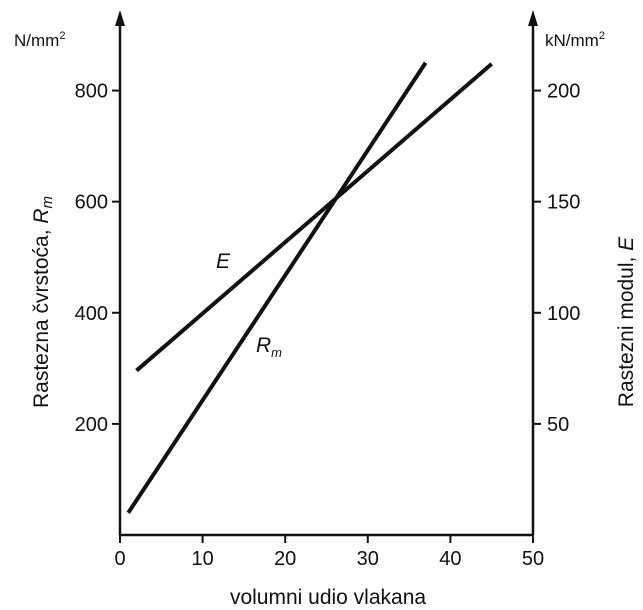 Image resolution: width=643 pixels, height=610 pixels. I want to click on x-axis-title: volumni udio vlakana, so click(328, 597).